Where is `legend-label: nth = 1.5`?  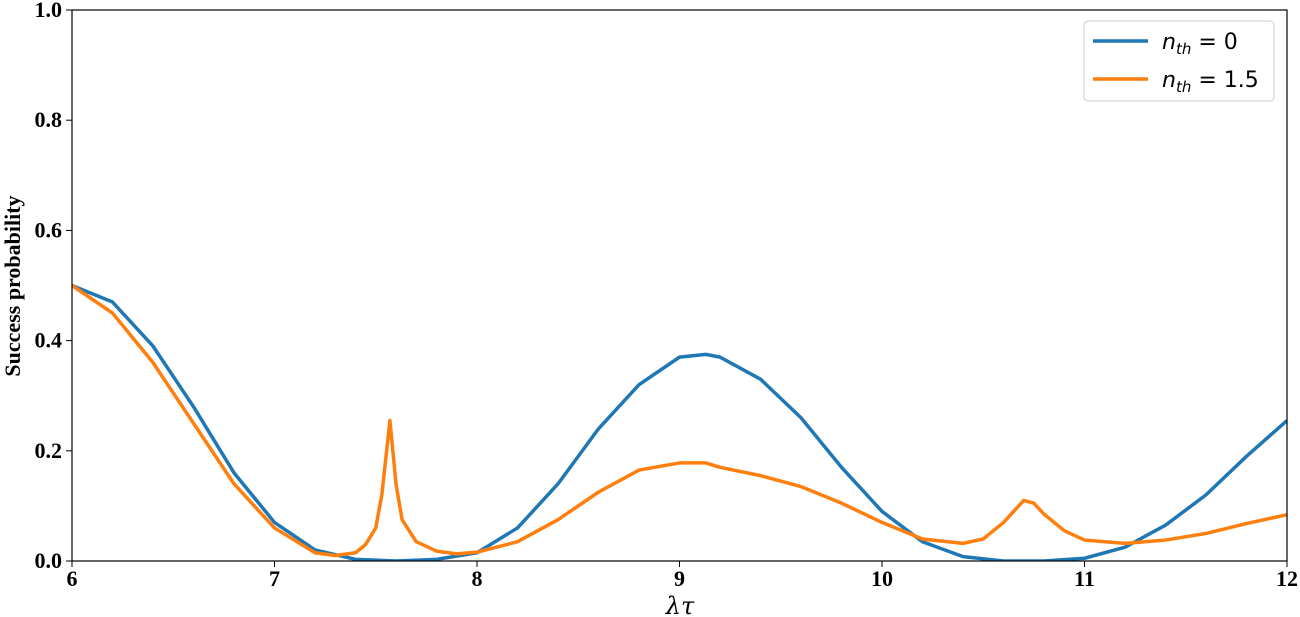 legend-label: nth = 1.5 is located at coordinates (1210, 82).